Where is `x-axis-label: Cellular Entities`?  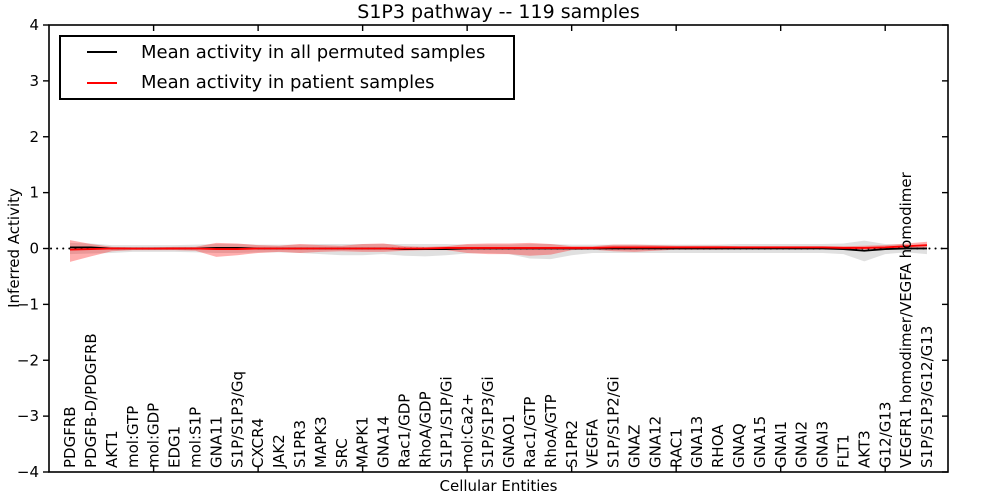
x-axis-label: Cellular Entities is located at coordinates (498, 486).